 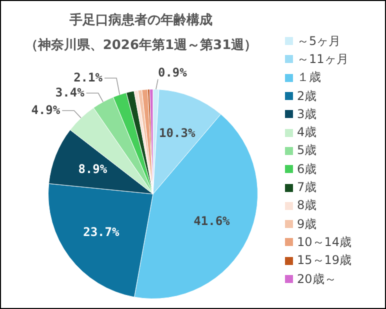 I want to click on chart-subtitle: （神奈川県、2026年第1週～第31週）, so click(x=141, y=45).